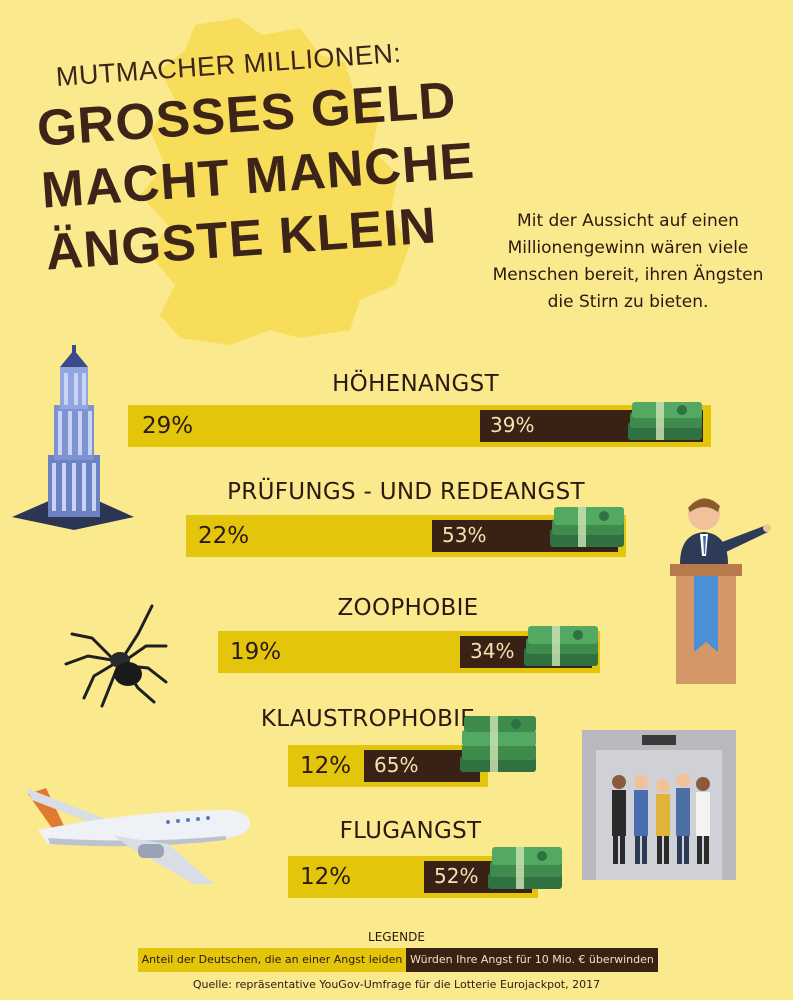 The width and height of the screenshot is (793, 1000). Describe the element at coordinates (456, 876) in the screenshot. I see `overcome-label-flugangst: 52%` at that location.